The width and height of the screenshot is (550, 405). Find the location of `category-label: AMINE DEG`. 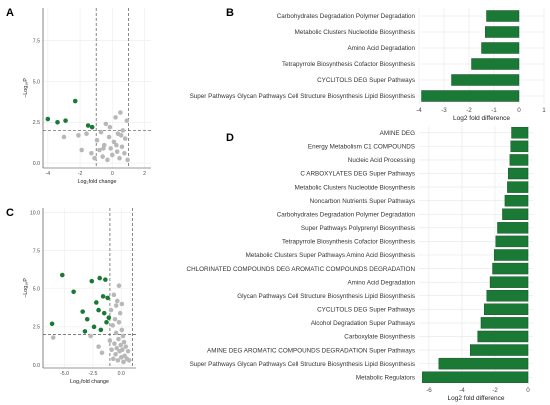

category-label: AMINE DEG is located at coordinates (397, 133).